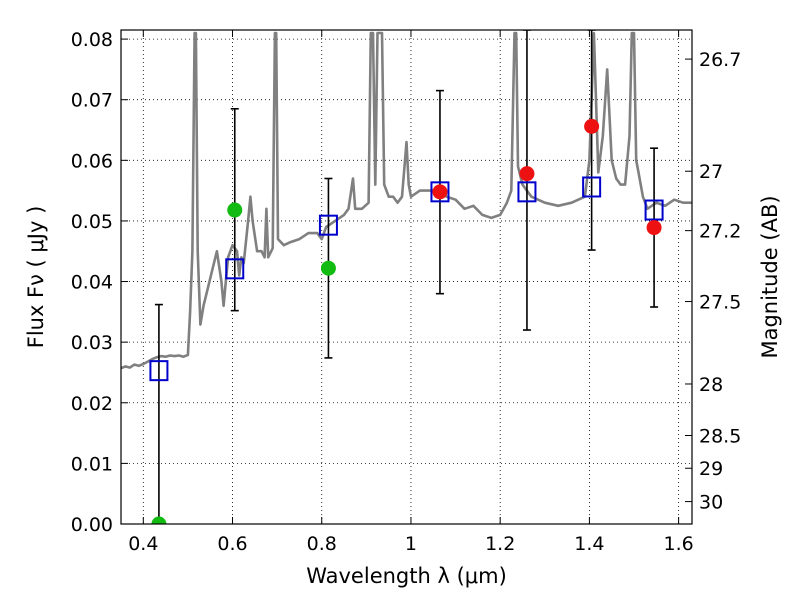  Describe the element at coordinates (720, 232) in the screenshot. I see `right-tick-label: 27.2` at that location.